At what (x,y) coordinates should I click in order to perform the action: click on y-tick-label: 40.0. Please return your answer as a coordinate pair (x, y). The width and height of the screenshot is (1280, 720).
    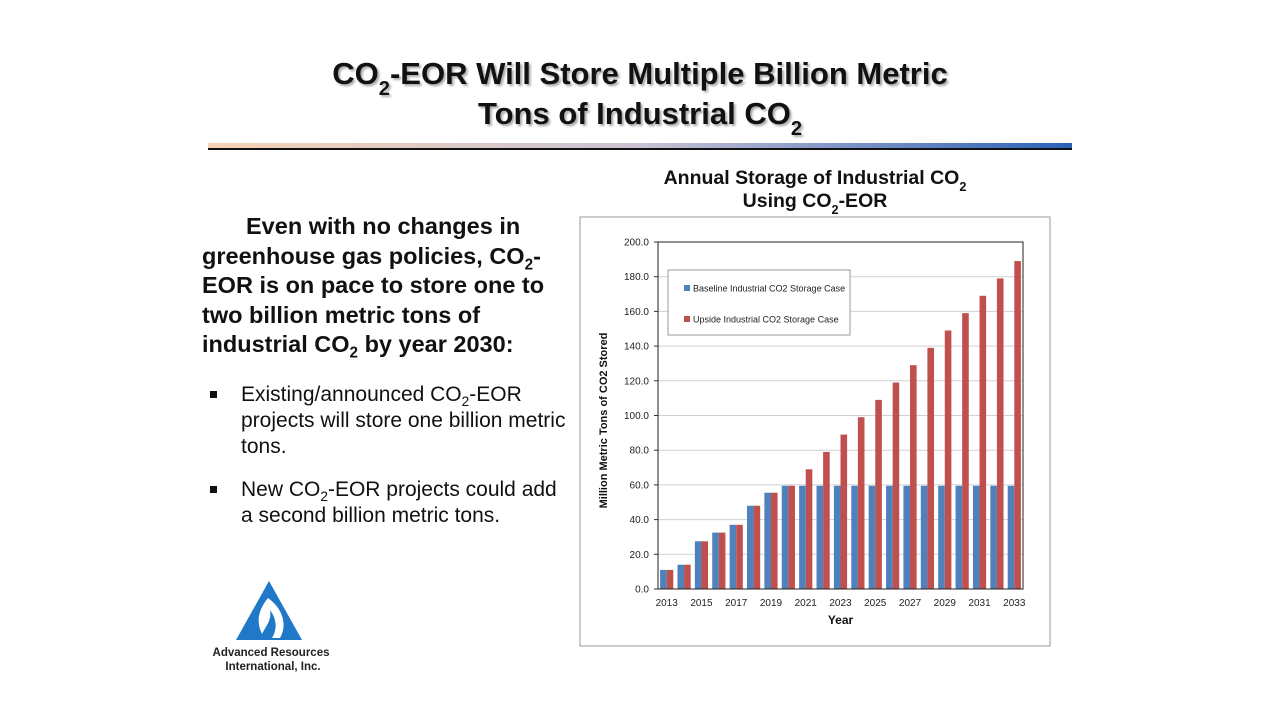
    Looking at the image, I should click on (640, 520).